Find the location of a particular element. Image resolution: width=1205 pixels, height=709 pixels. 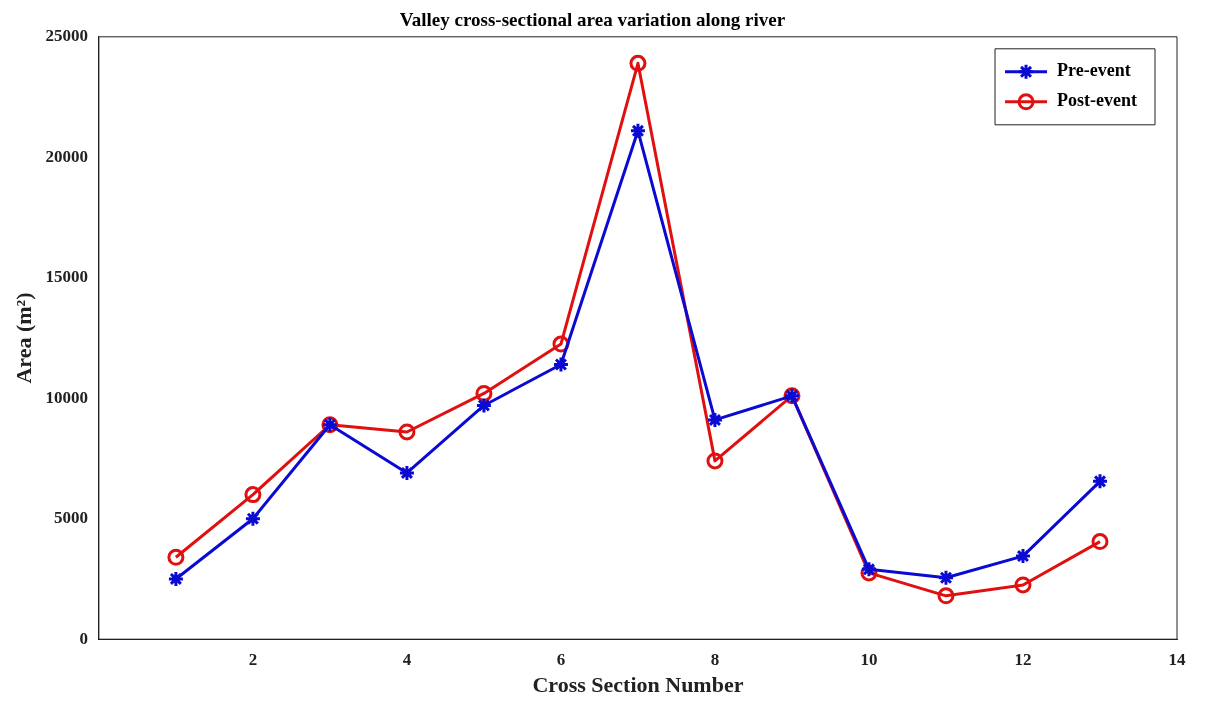

x-axis-title: Cross Section Number is located at coordinates (638, 685).